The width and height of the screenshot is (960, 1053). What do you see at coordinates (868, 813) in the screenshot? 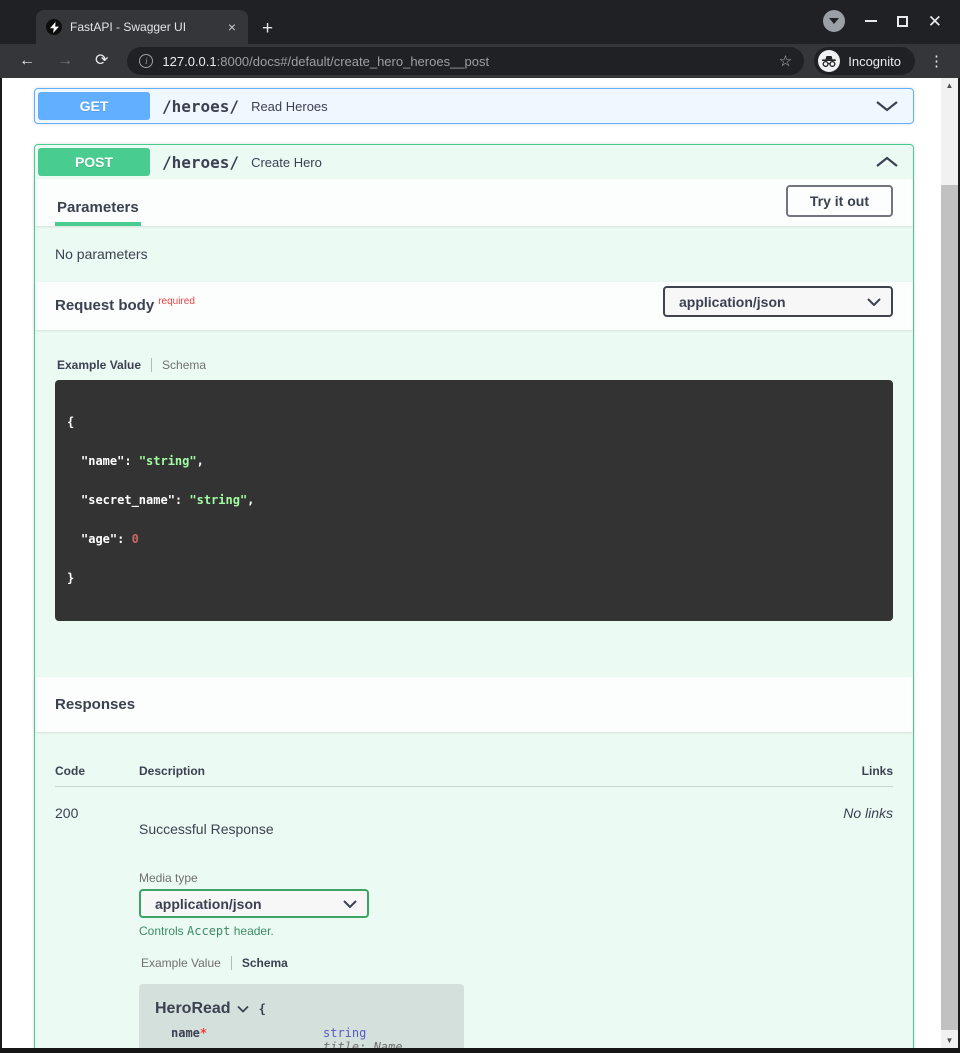
I see `response-links: No links` at bounding box center [868, 813].